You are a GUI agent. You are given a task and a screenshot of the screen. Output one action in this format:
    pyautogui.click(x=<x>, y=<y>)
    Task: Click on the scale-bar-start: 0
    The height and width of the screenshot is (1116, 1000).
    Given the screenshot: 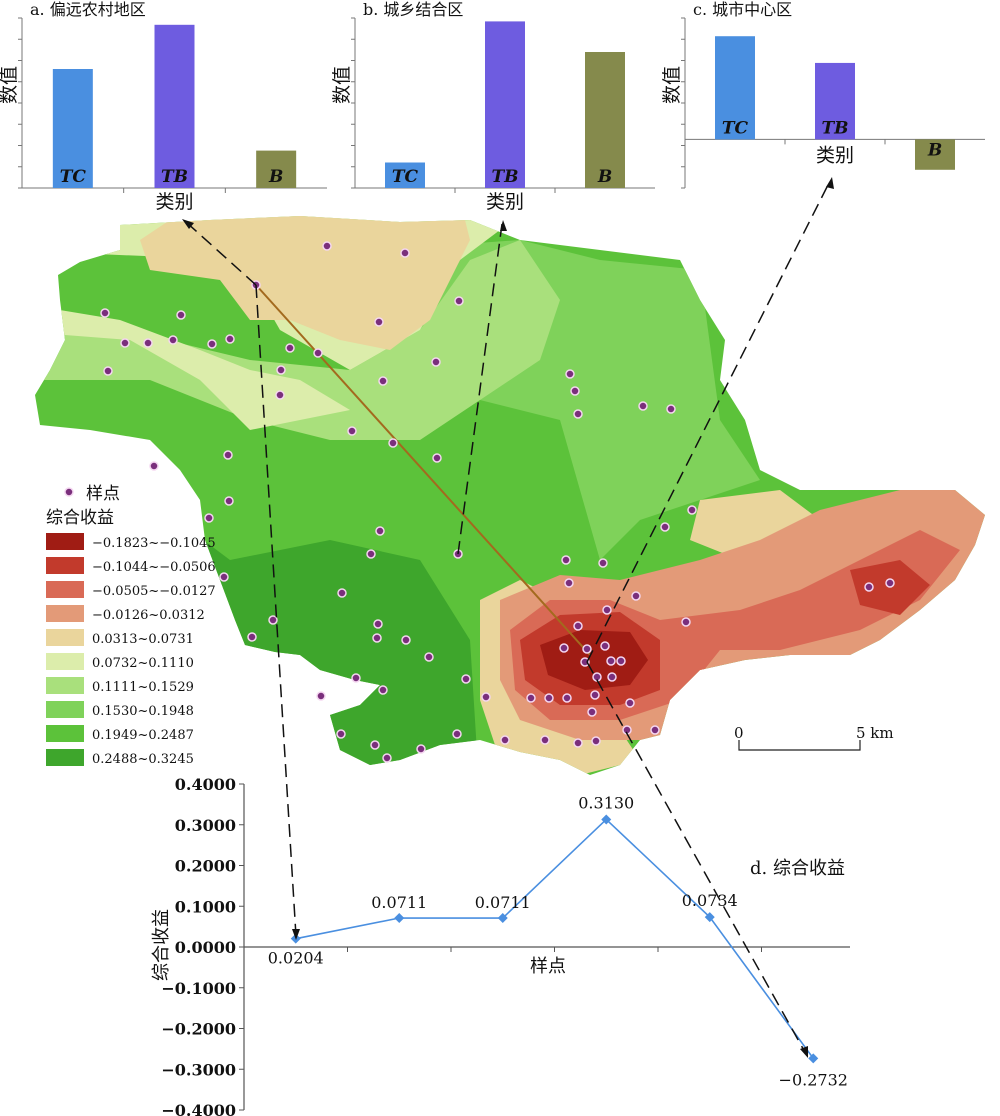 What is the action you would take?
    pyautogui.click(x=739, y=733)
    